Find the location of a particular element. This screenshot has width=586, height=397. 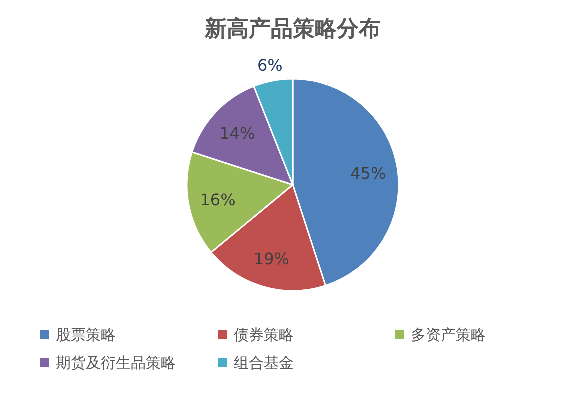

legend-label: 多资产策略 is located at coordinates (448, 335).